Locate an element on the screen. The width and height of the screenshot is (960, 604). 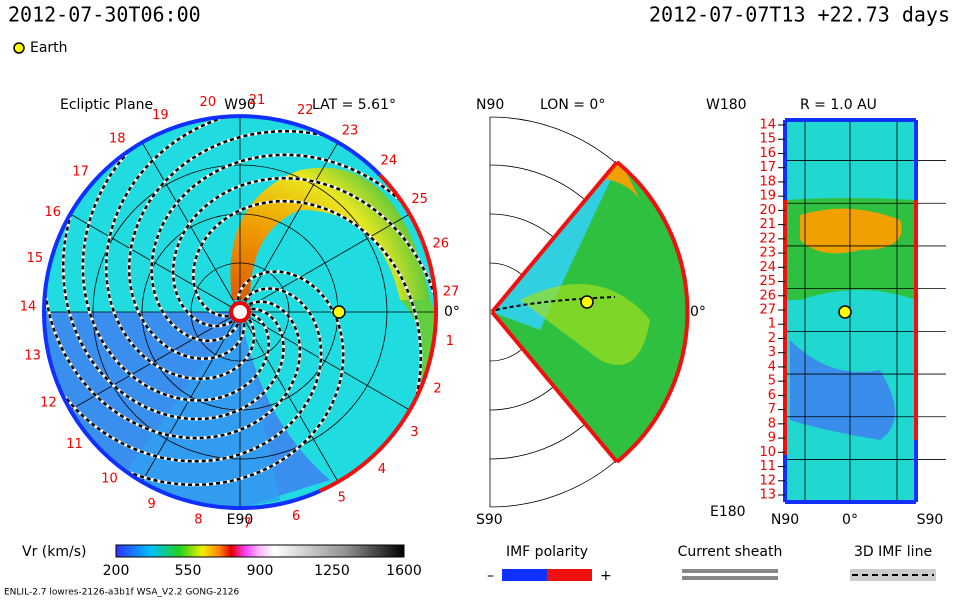
row-label: 26 is located at coordinates (767, 295).